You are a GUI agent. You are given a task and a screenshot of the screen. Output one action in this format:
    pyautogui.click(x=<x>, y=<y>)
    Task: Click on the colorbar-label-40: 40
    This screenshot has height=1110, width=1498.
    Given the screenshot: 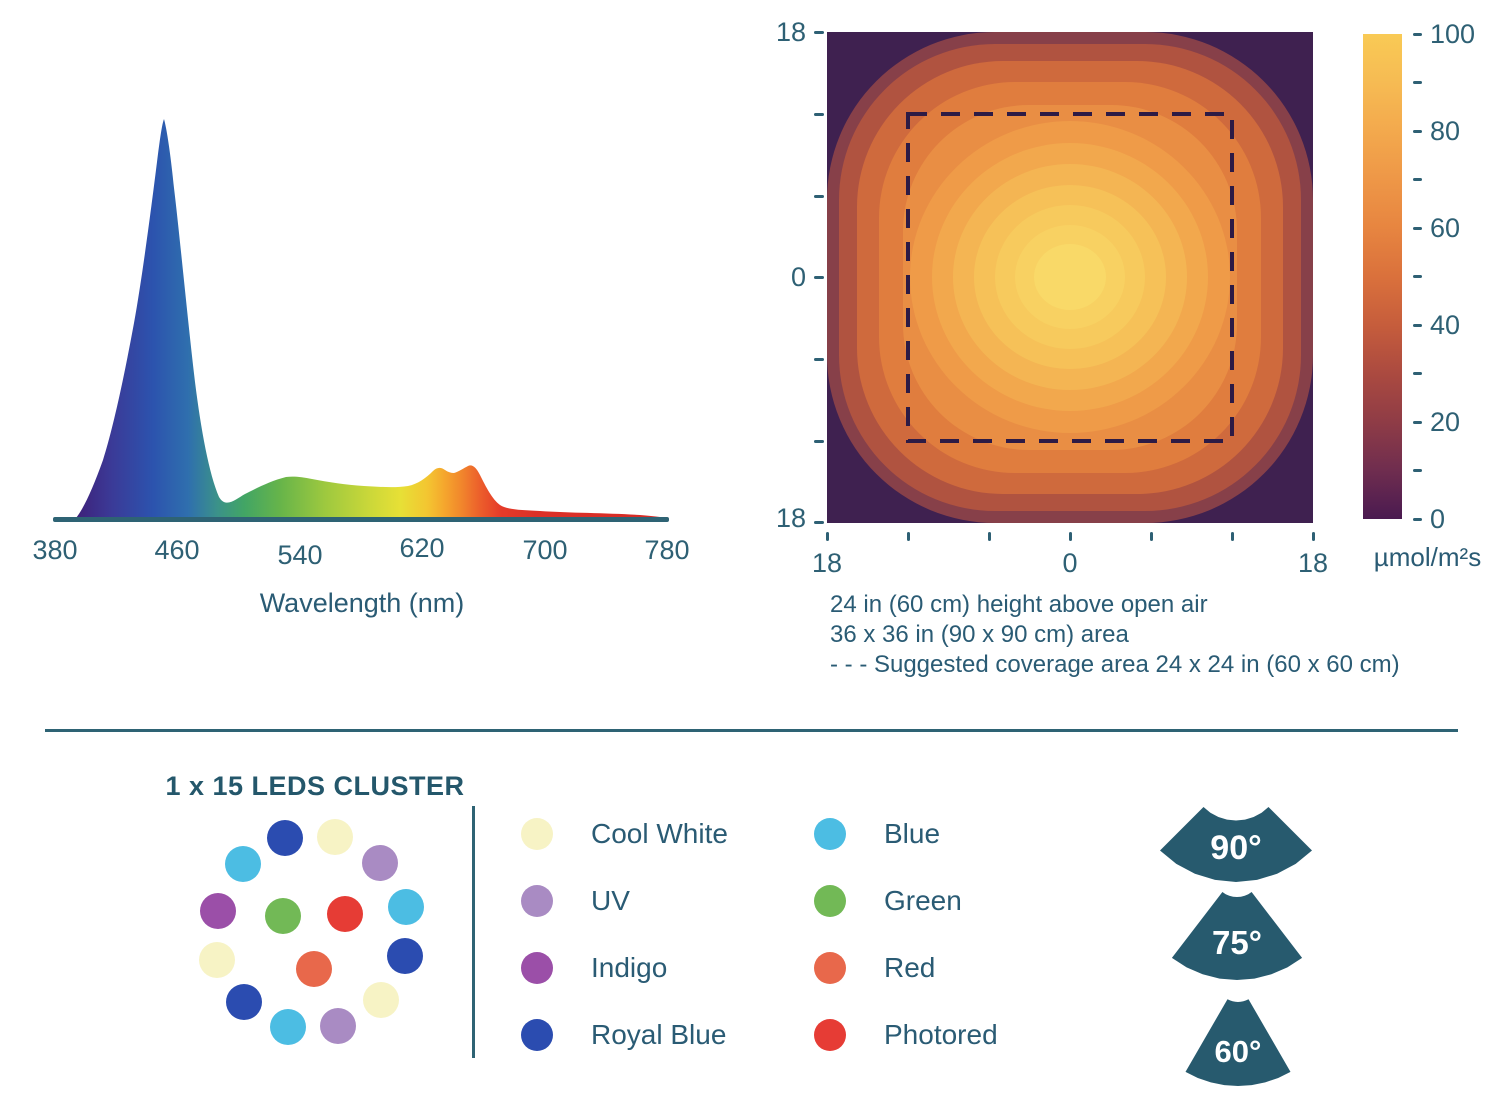 What is the action you would take?
    pyautogui.click(x=1445, y=325)
    